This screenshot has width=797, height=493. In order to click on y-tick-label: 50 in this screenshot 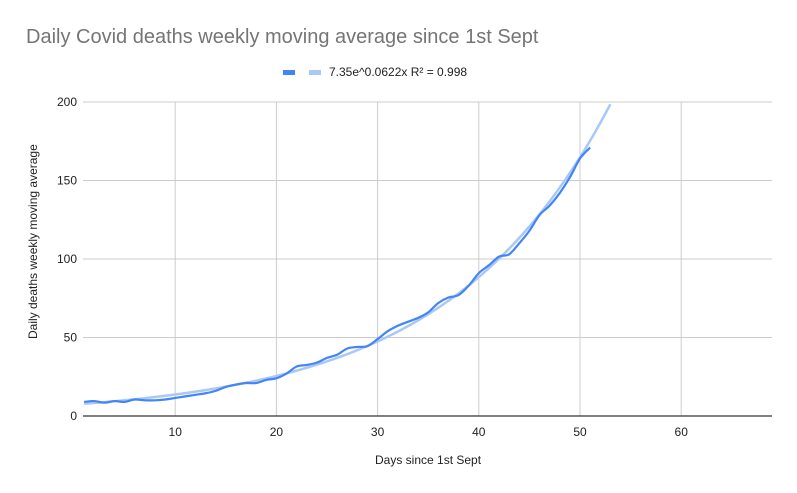, I will do `click(71, 338)`.